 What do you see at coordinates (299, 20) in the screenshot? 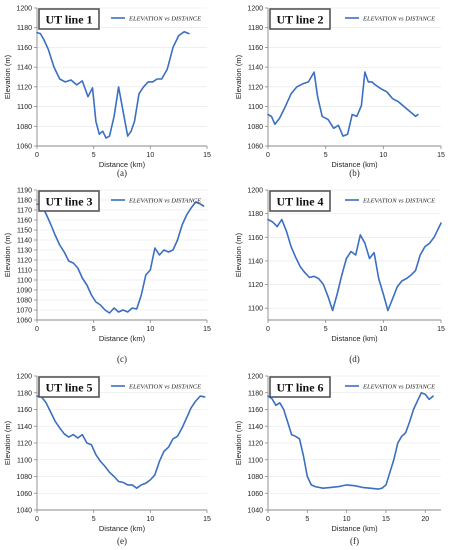
I see `panel-title: UT line 2` at bounding box center [299, 20].